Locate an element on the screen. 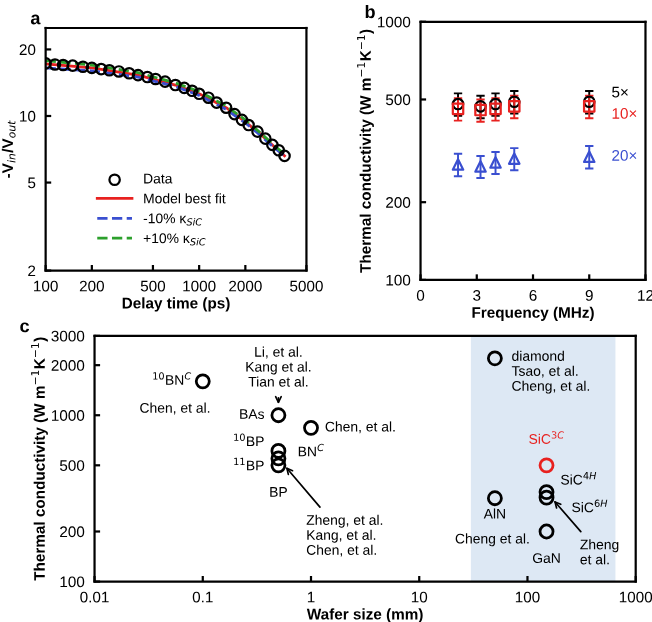 This screenshot has width=652, height=622. chart-title: c is located at coordinates (25, 327).